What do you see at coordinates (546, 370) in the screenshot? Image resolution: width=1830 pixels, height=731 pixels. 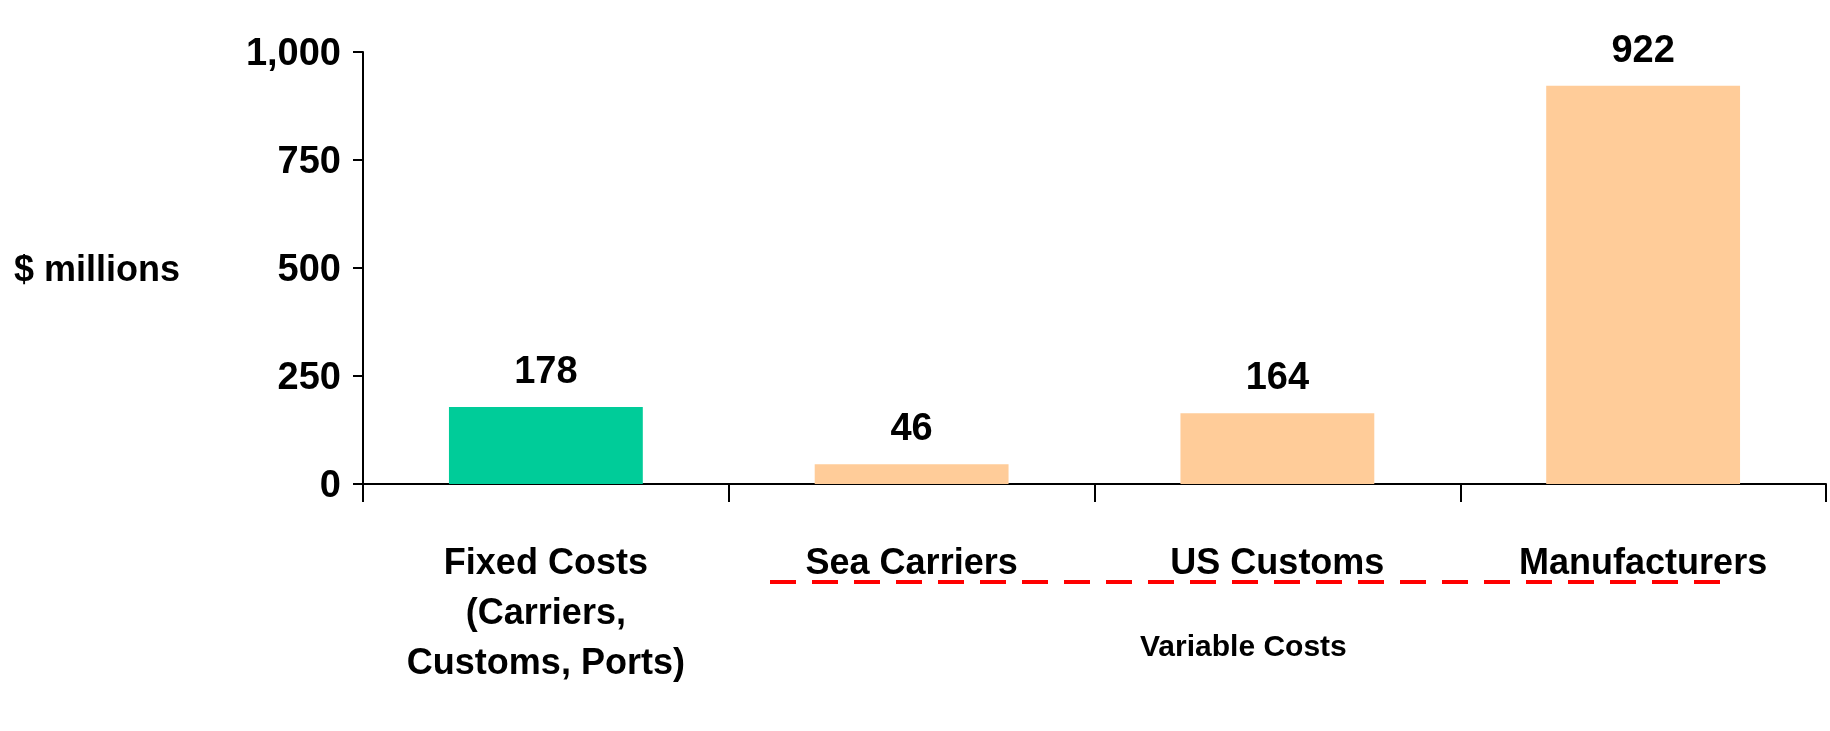 I see `data-label: 178` at bounding box center [546, 370].